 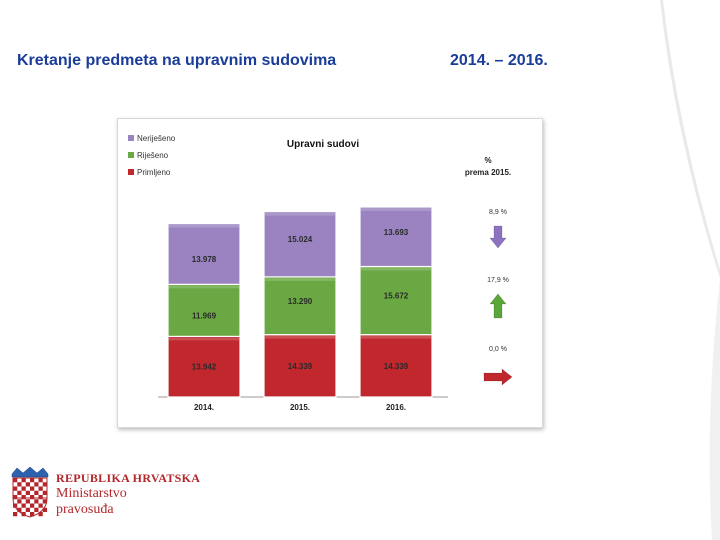 What do you see at coordinates (499, 60) in the screenshot?
I see `slide-years: 2014. – 2016.` at bounding box center [499, 60].